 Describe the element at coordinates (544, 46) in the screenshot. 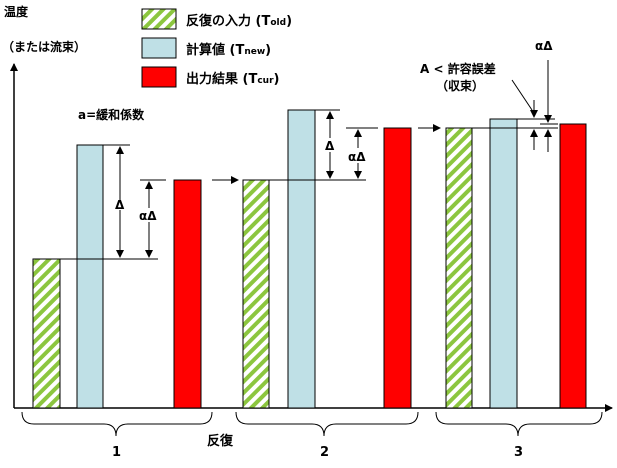

I see `alpha-delta-label-3: αΔ` at that location.